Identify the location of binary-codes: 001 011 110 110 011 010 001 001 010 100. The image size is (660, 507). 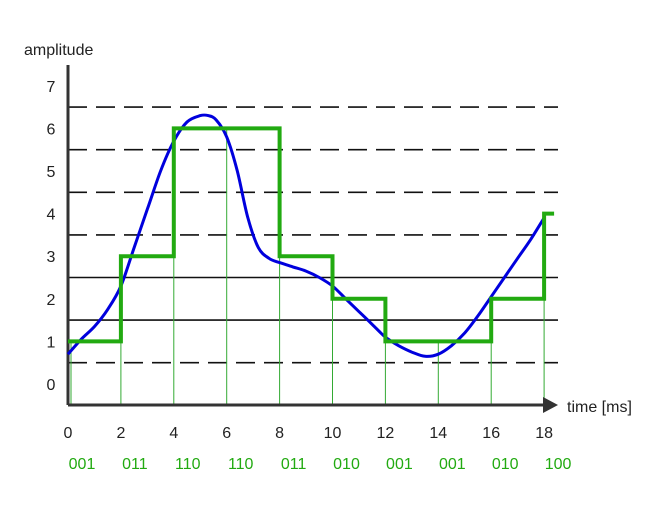
(320, 464).